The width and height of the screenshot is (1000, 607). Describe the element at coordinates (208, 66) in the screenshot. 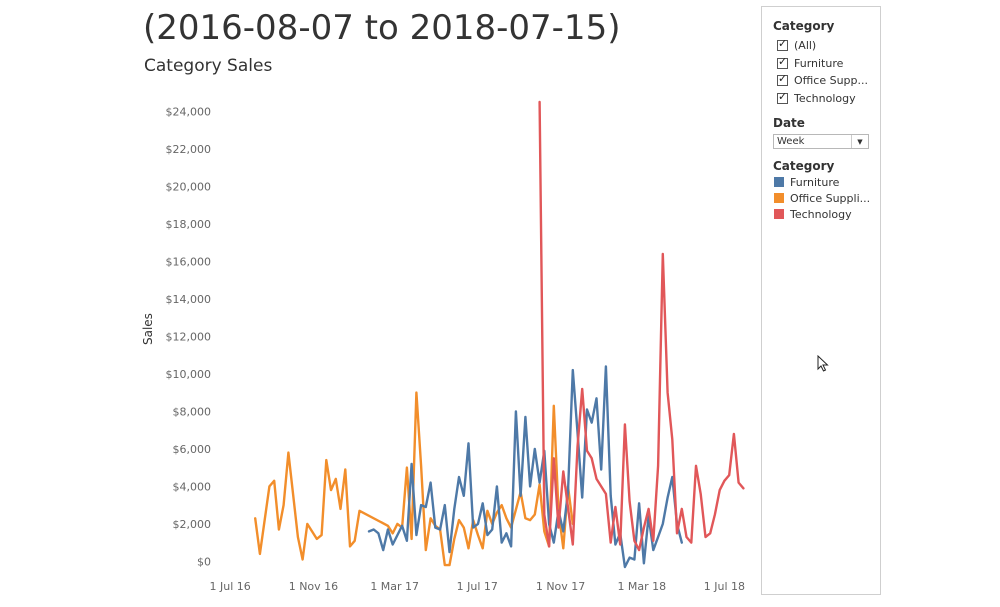

I see `chart-subtitle: Category Sales` at that location.